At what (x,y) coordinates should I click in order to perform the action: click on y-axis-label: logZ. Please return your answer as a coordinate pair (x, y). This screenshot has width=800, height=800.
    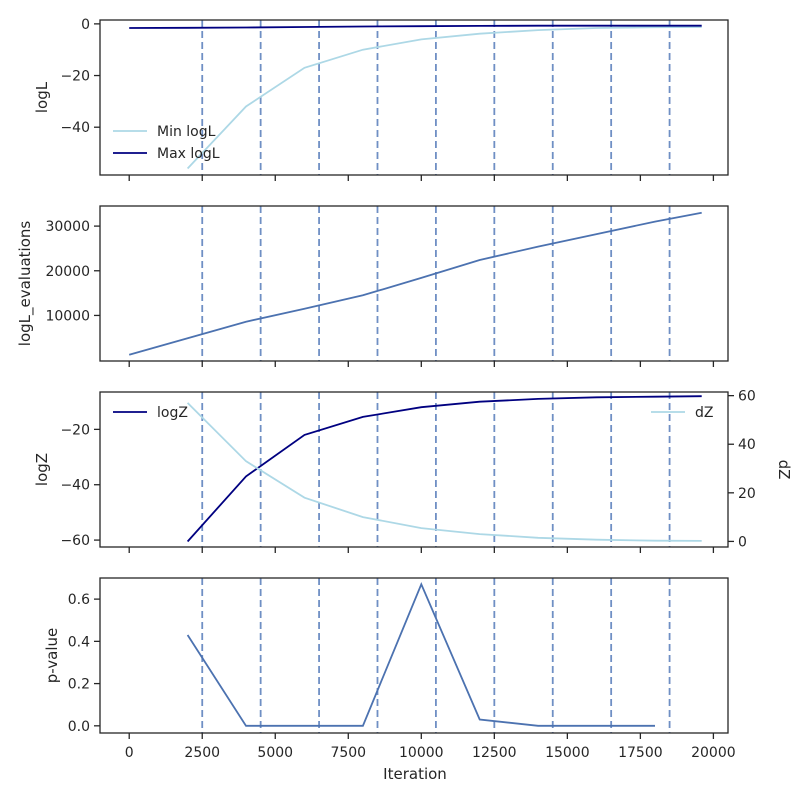
    Looking at the image, I should click on (42, 469).